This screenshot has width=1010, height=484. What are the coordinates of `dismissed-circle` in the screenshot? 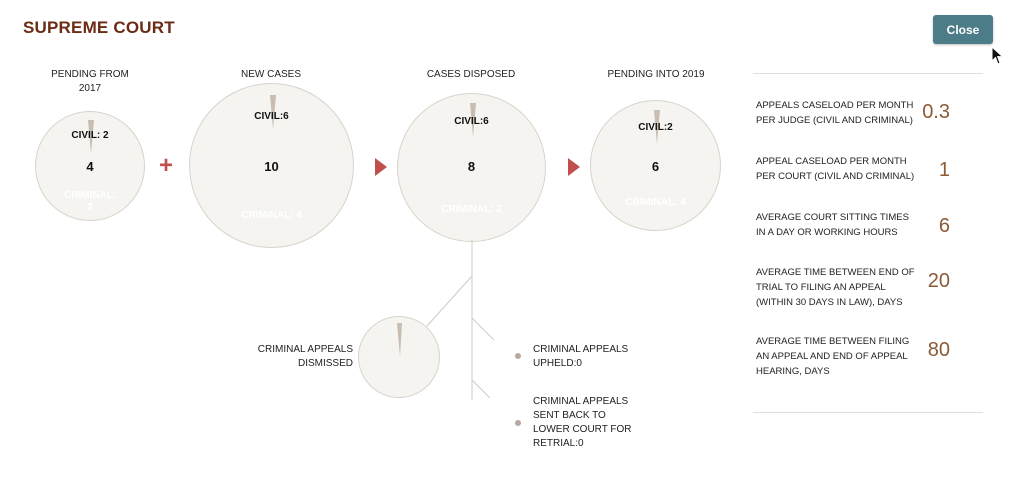 It's located at (399, 357).